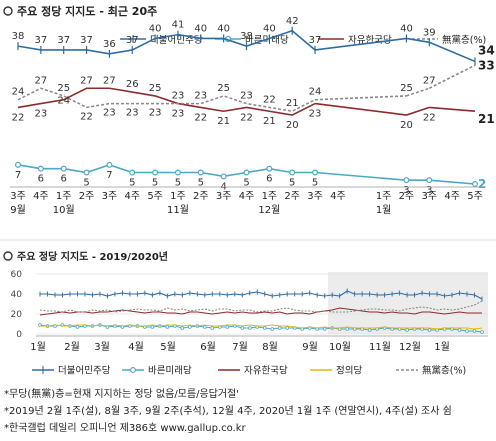  What do you see at coordinates (176, 40) in the screenshot?
I see `legend-label: 더불어민주당` at bounding box center [176, 40].